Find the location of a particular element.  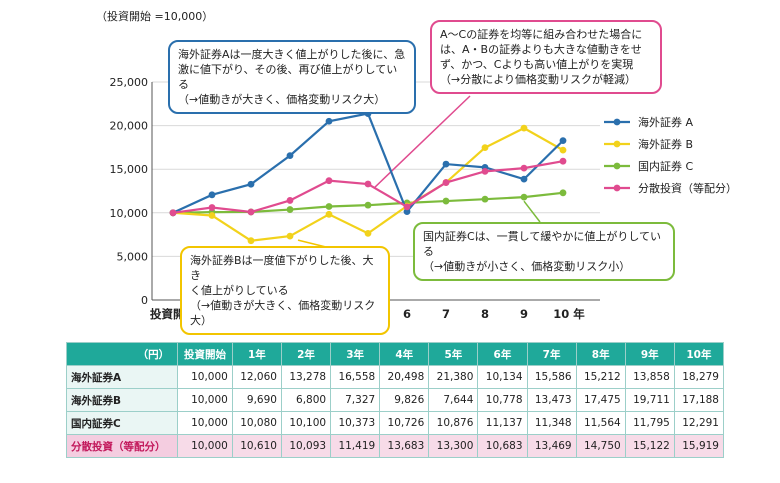

table-column-header: 6年 is located at coordinates (502, 354).